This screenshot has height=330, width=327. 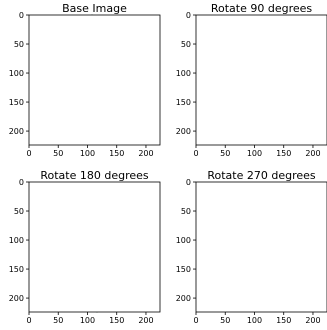 I want to click on subplot-title: Rotate 270 degrees, so click(x=261, y=175).